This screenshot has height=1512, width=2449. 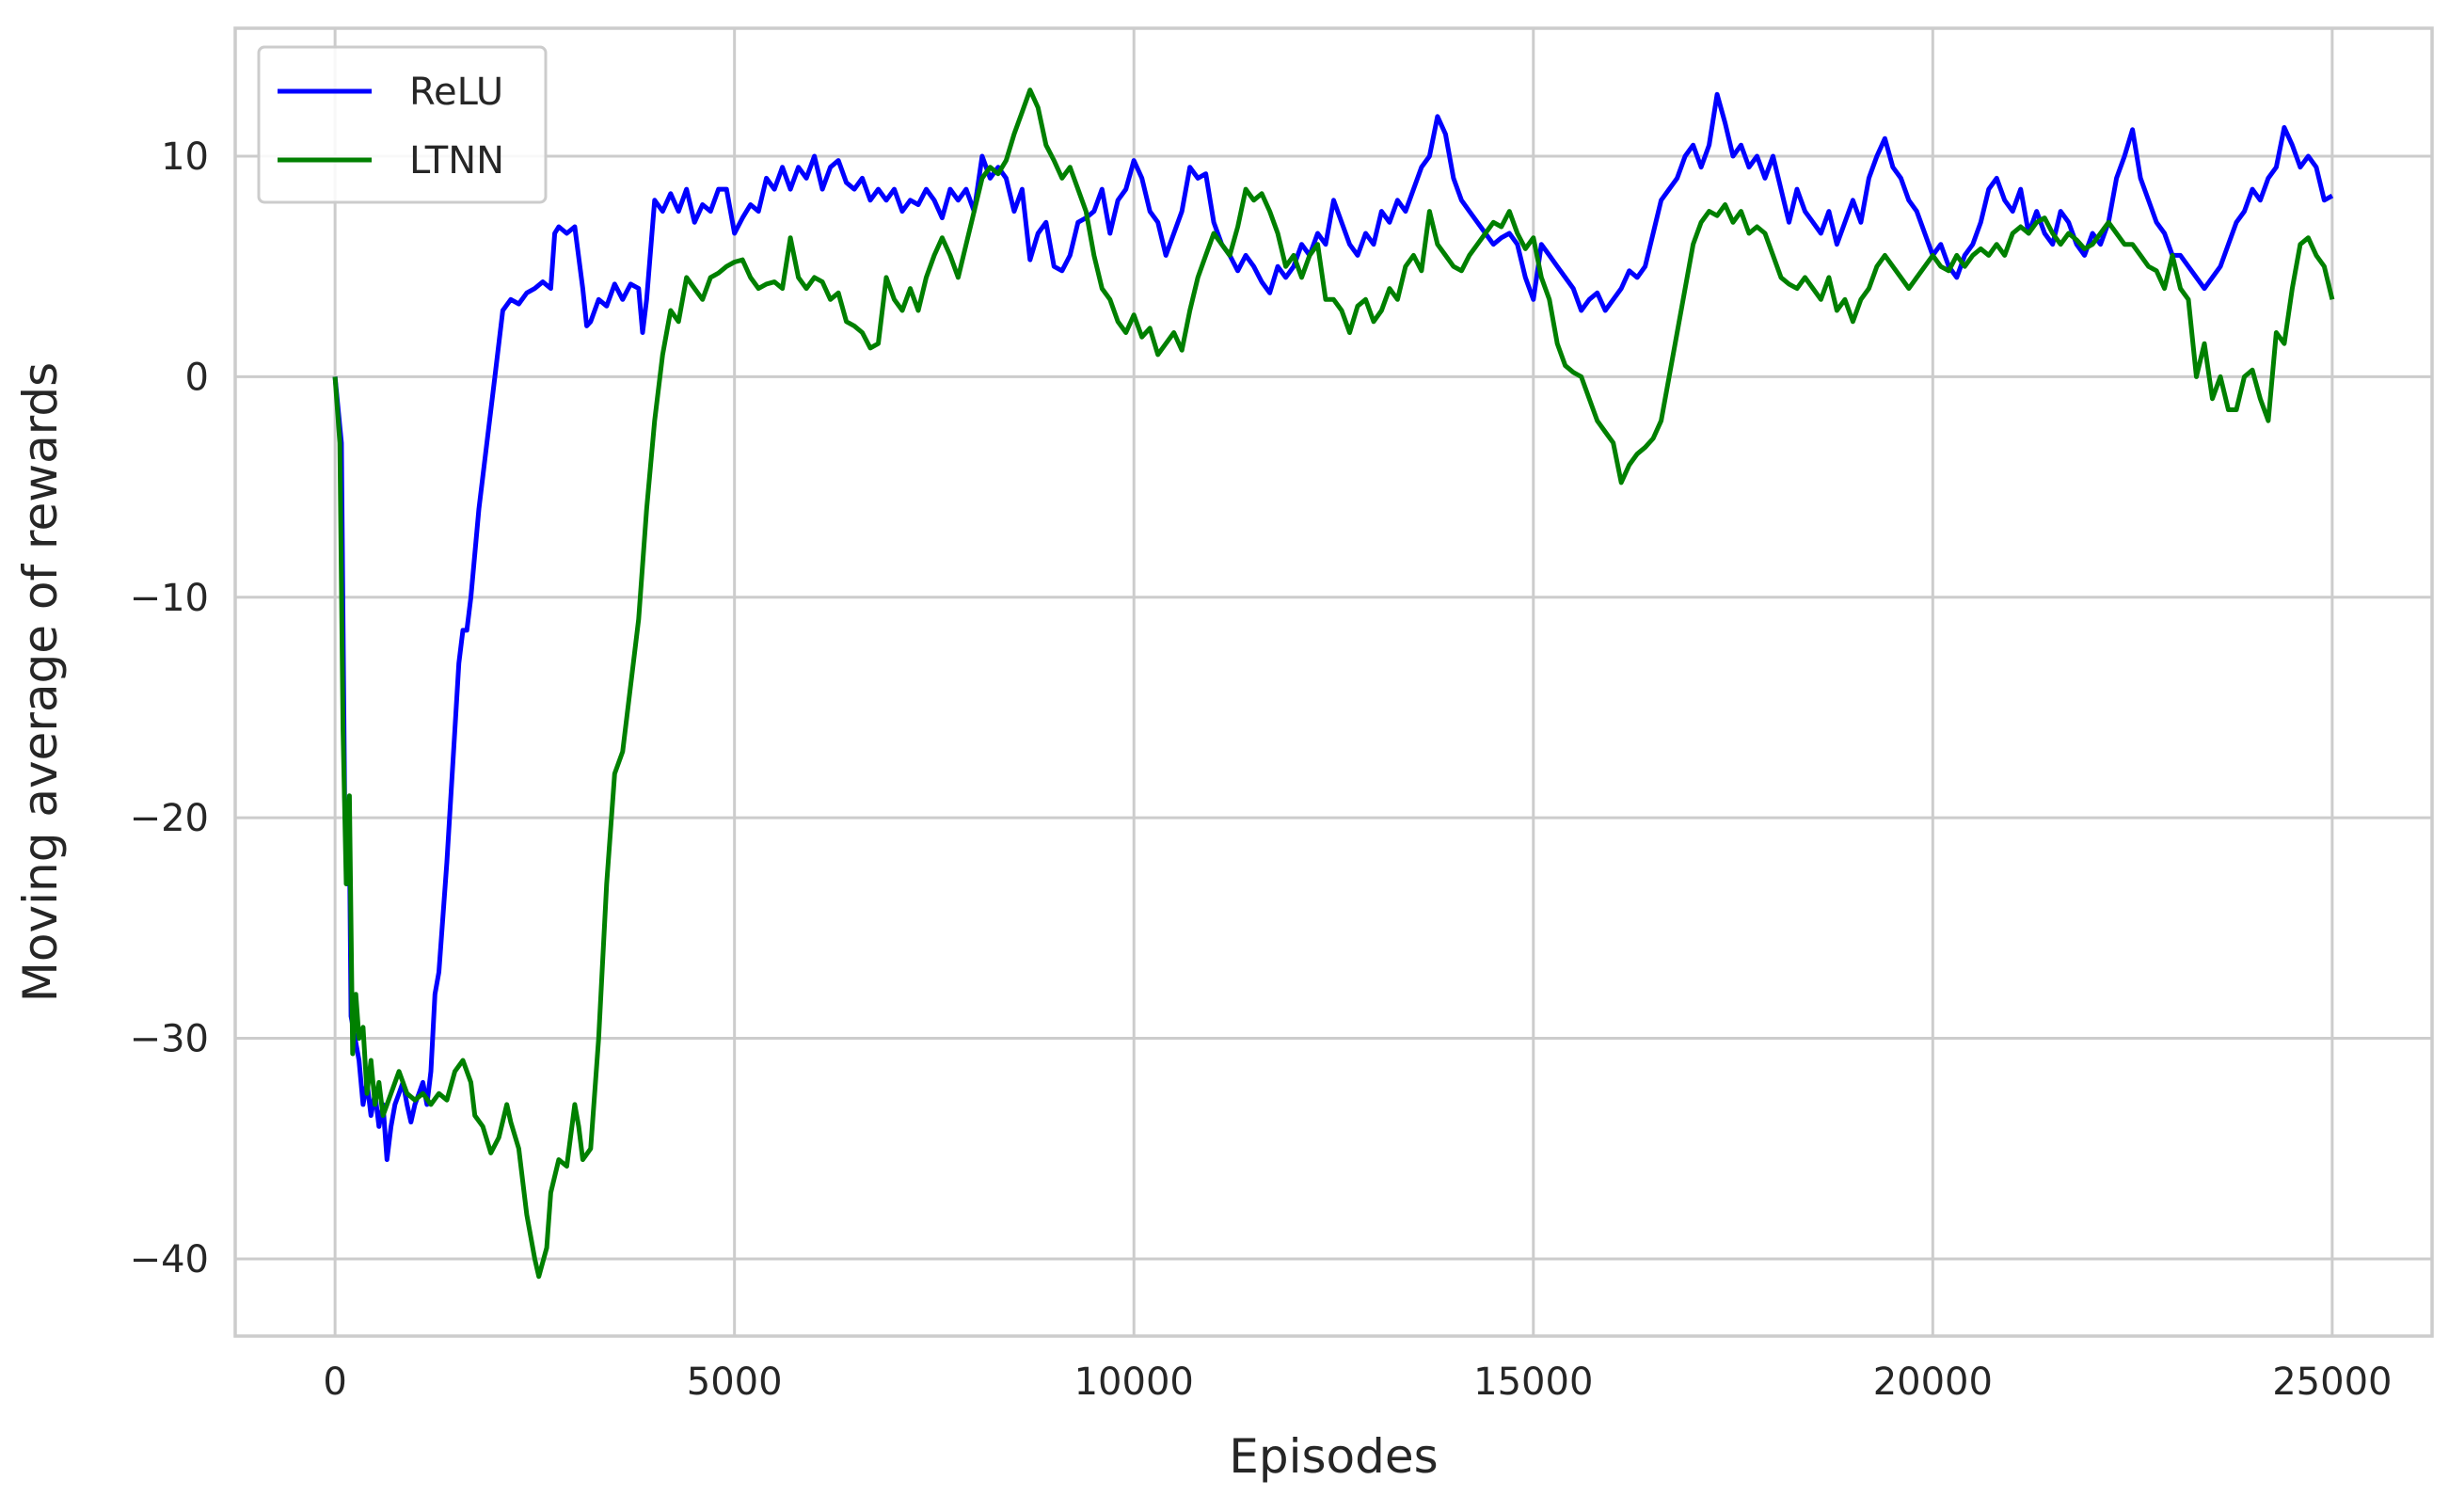 I want to click on x-tick-label: 20000, so click(x=1933, y=1383).